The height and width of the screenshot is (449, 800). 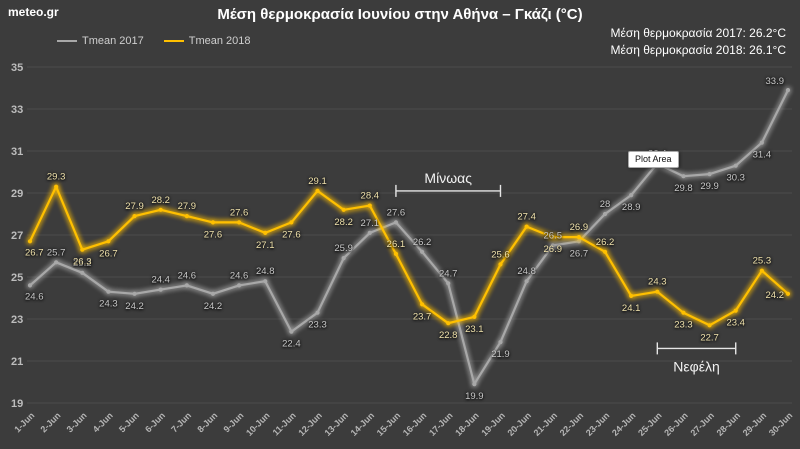 I want to click on svg-text: 23-Jun, so click(x=598, y=424).